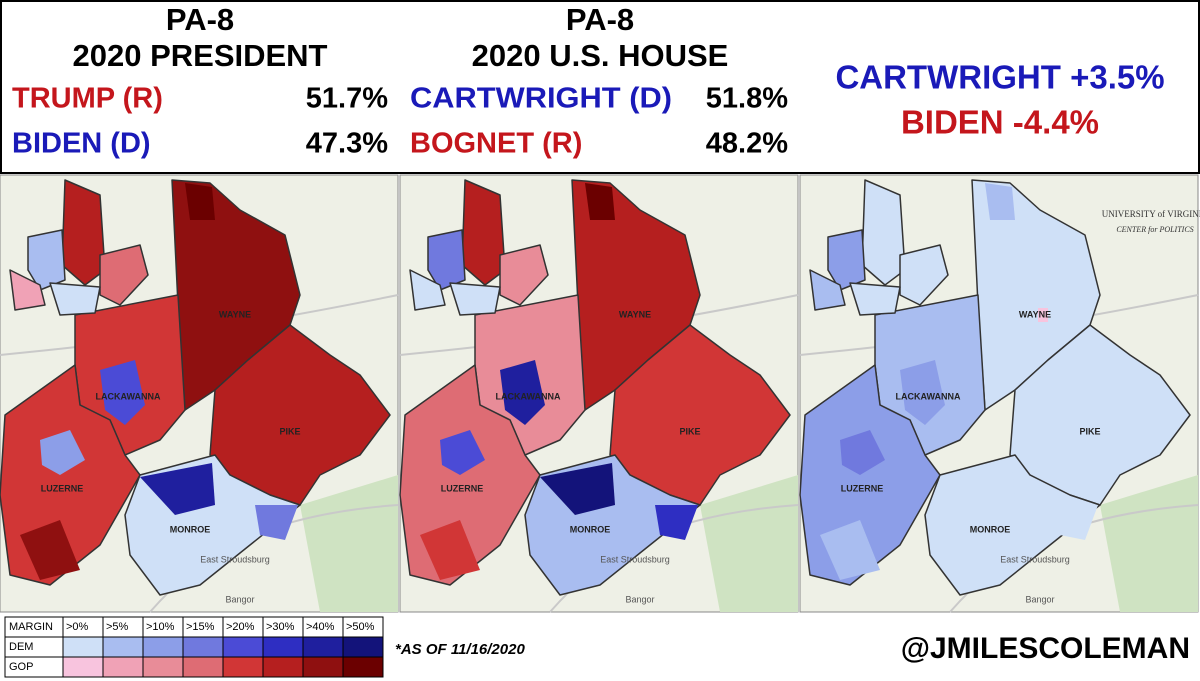 Image resolution: width=1200 pixels, height=681 pixels. What do you see at coordinates (496, 144) in the screenshot?
I see `candidate: BOGNET (R)` at bounding box center [496, 144].